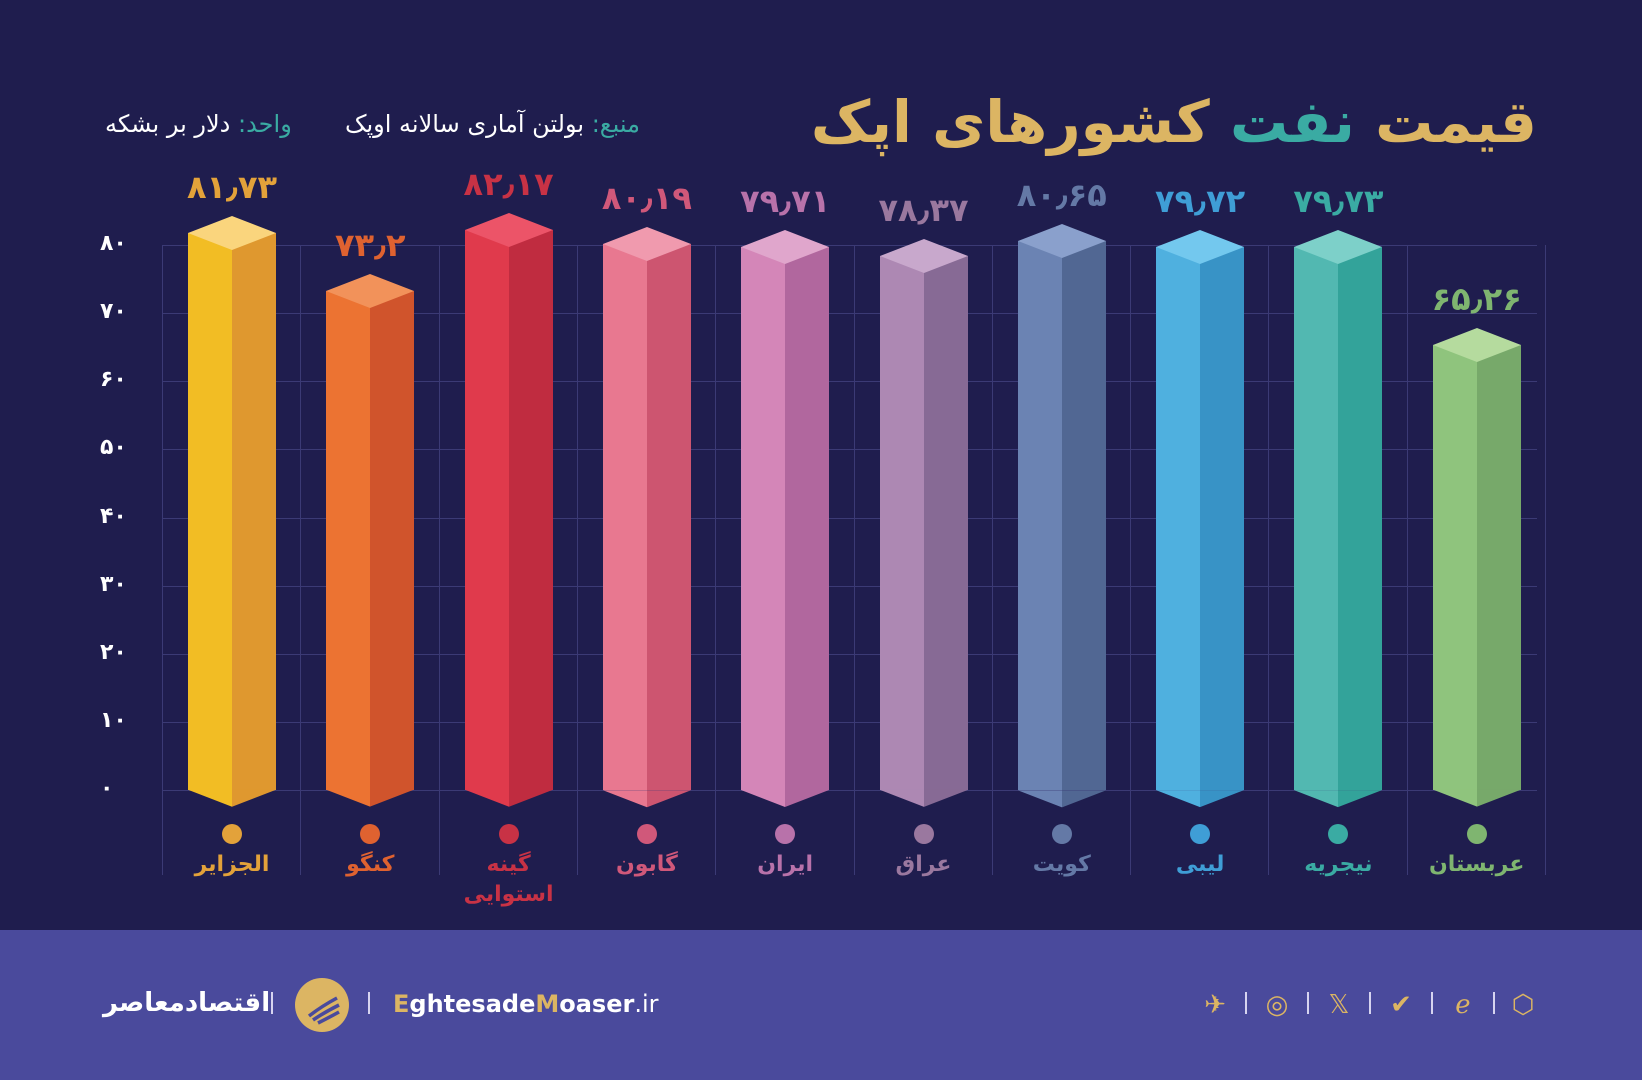 This screenshot has width=1642, height=1080. Describe the element at coordinates (113, 652) in the screenshot. I see `y-axis-tick: ۲۰` at that location.